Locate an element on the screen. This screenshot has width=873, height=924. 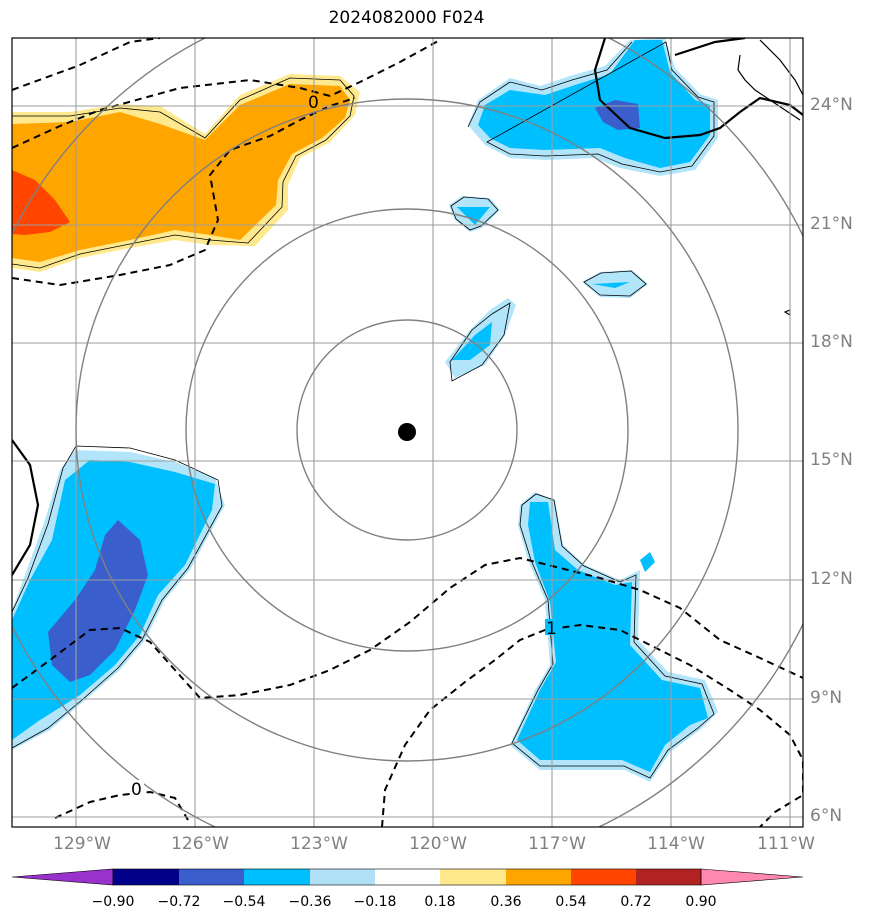
colorbar-tick-label: −0.36 is located at coordinates (310, 902).